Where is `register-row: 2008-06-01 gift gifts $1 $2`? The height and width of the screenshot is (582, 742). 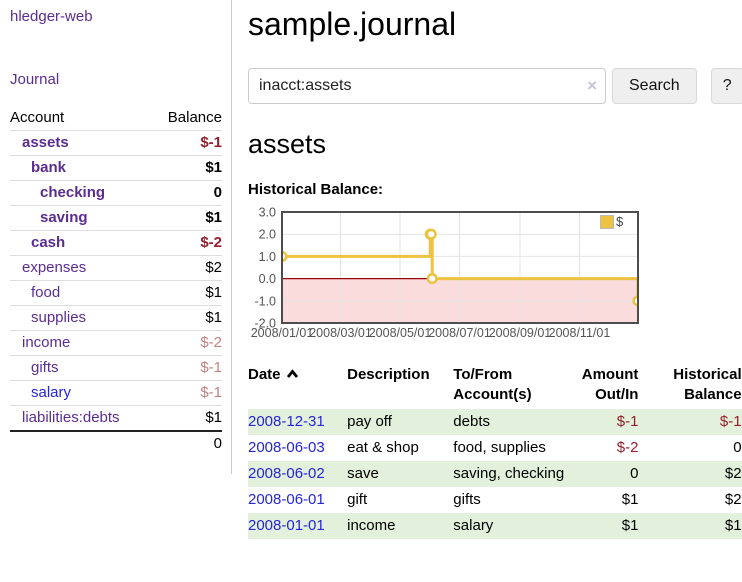 register-row: 2008-06-01 gift gifts $1 $2 is located at coordinates (495, 500).